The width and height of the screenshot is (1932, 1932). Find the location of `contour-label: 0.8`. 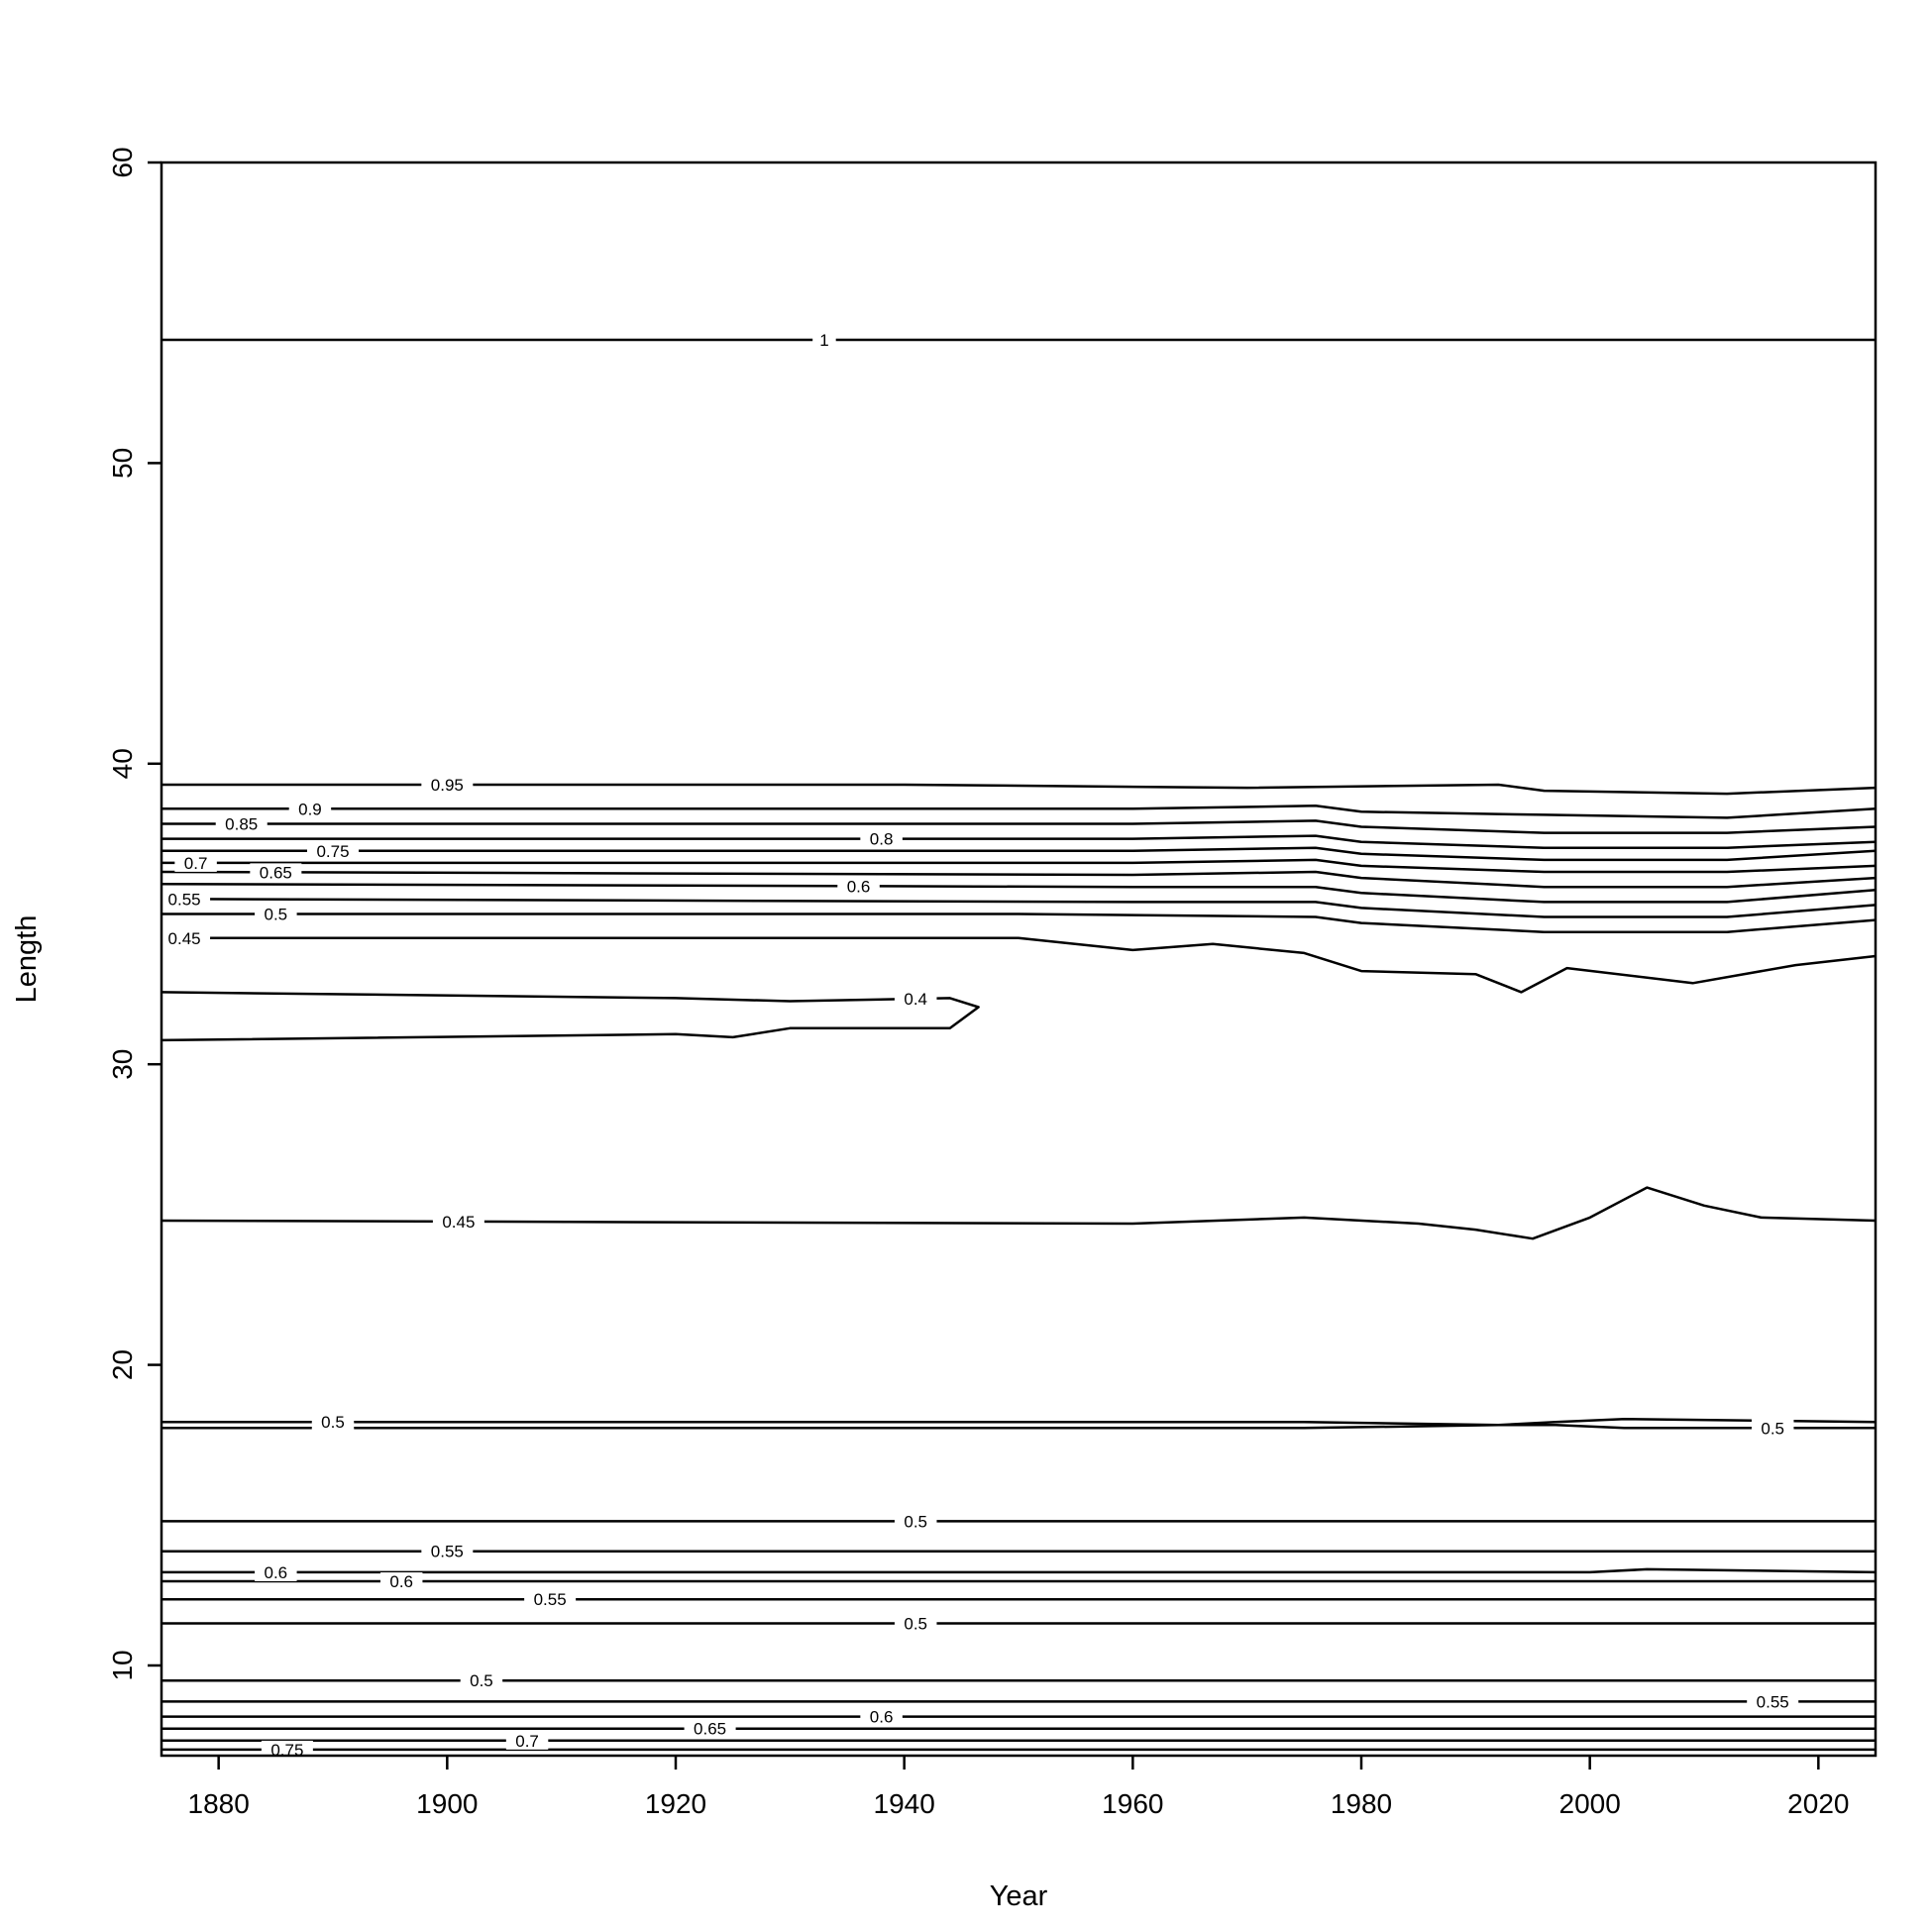

contour-label: 0.8 is located at coordinates (882, 840).